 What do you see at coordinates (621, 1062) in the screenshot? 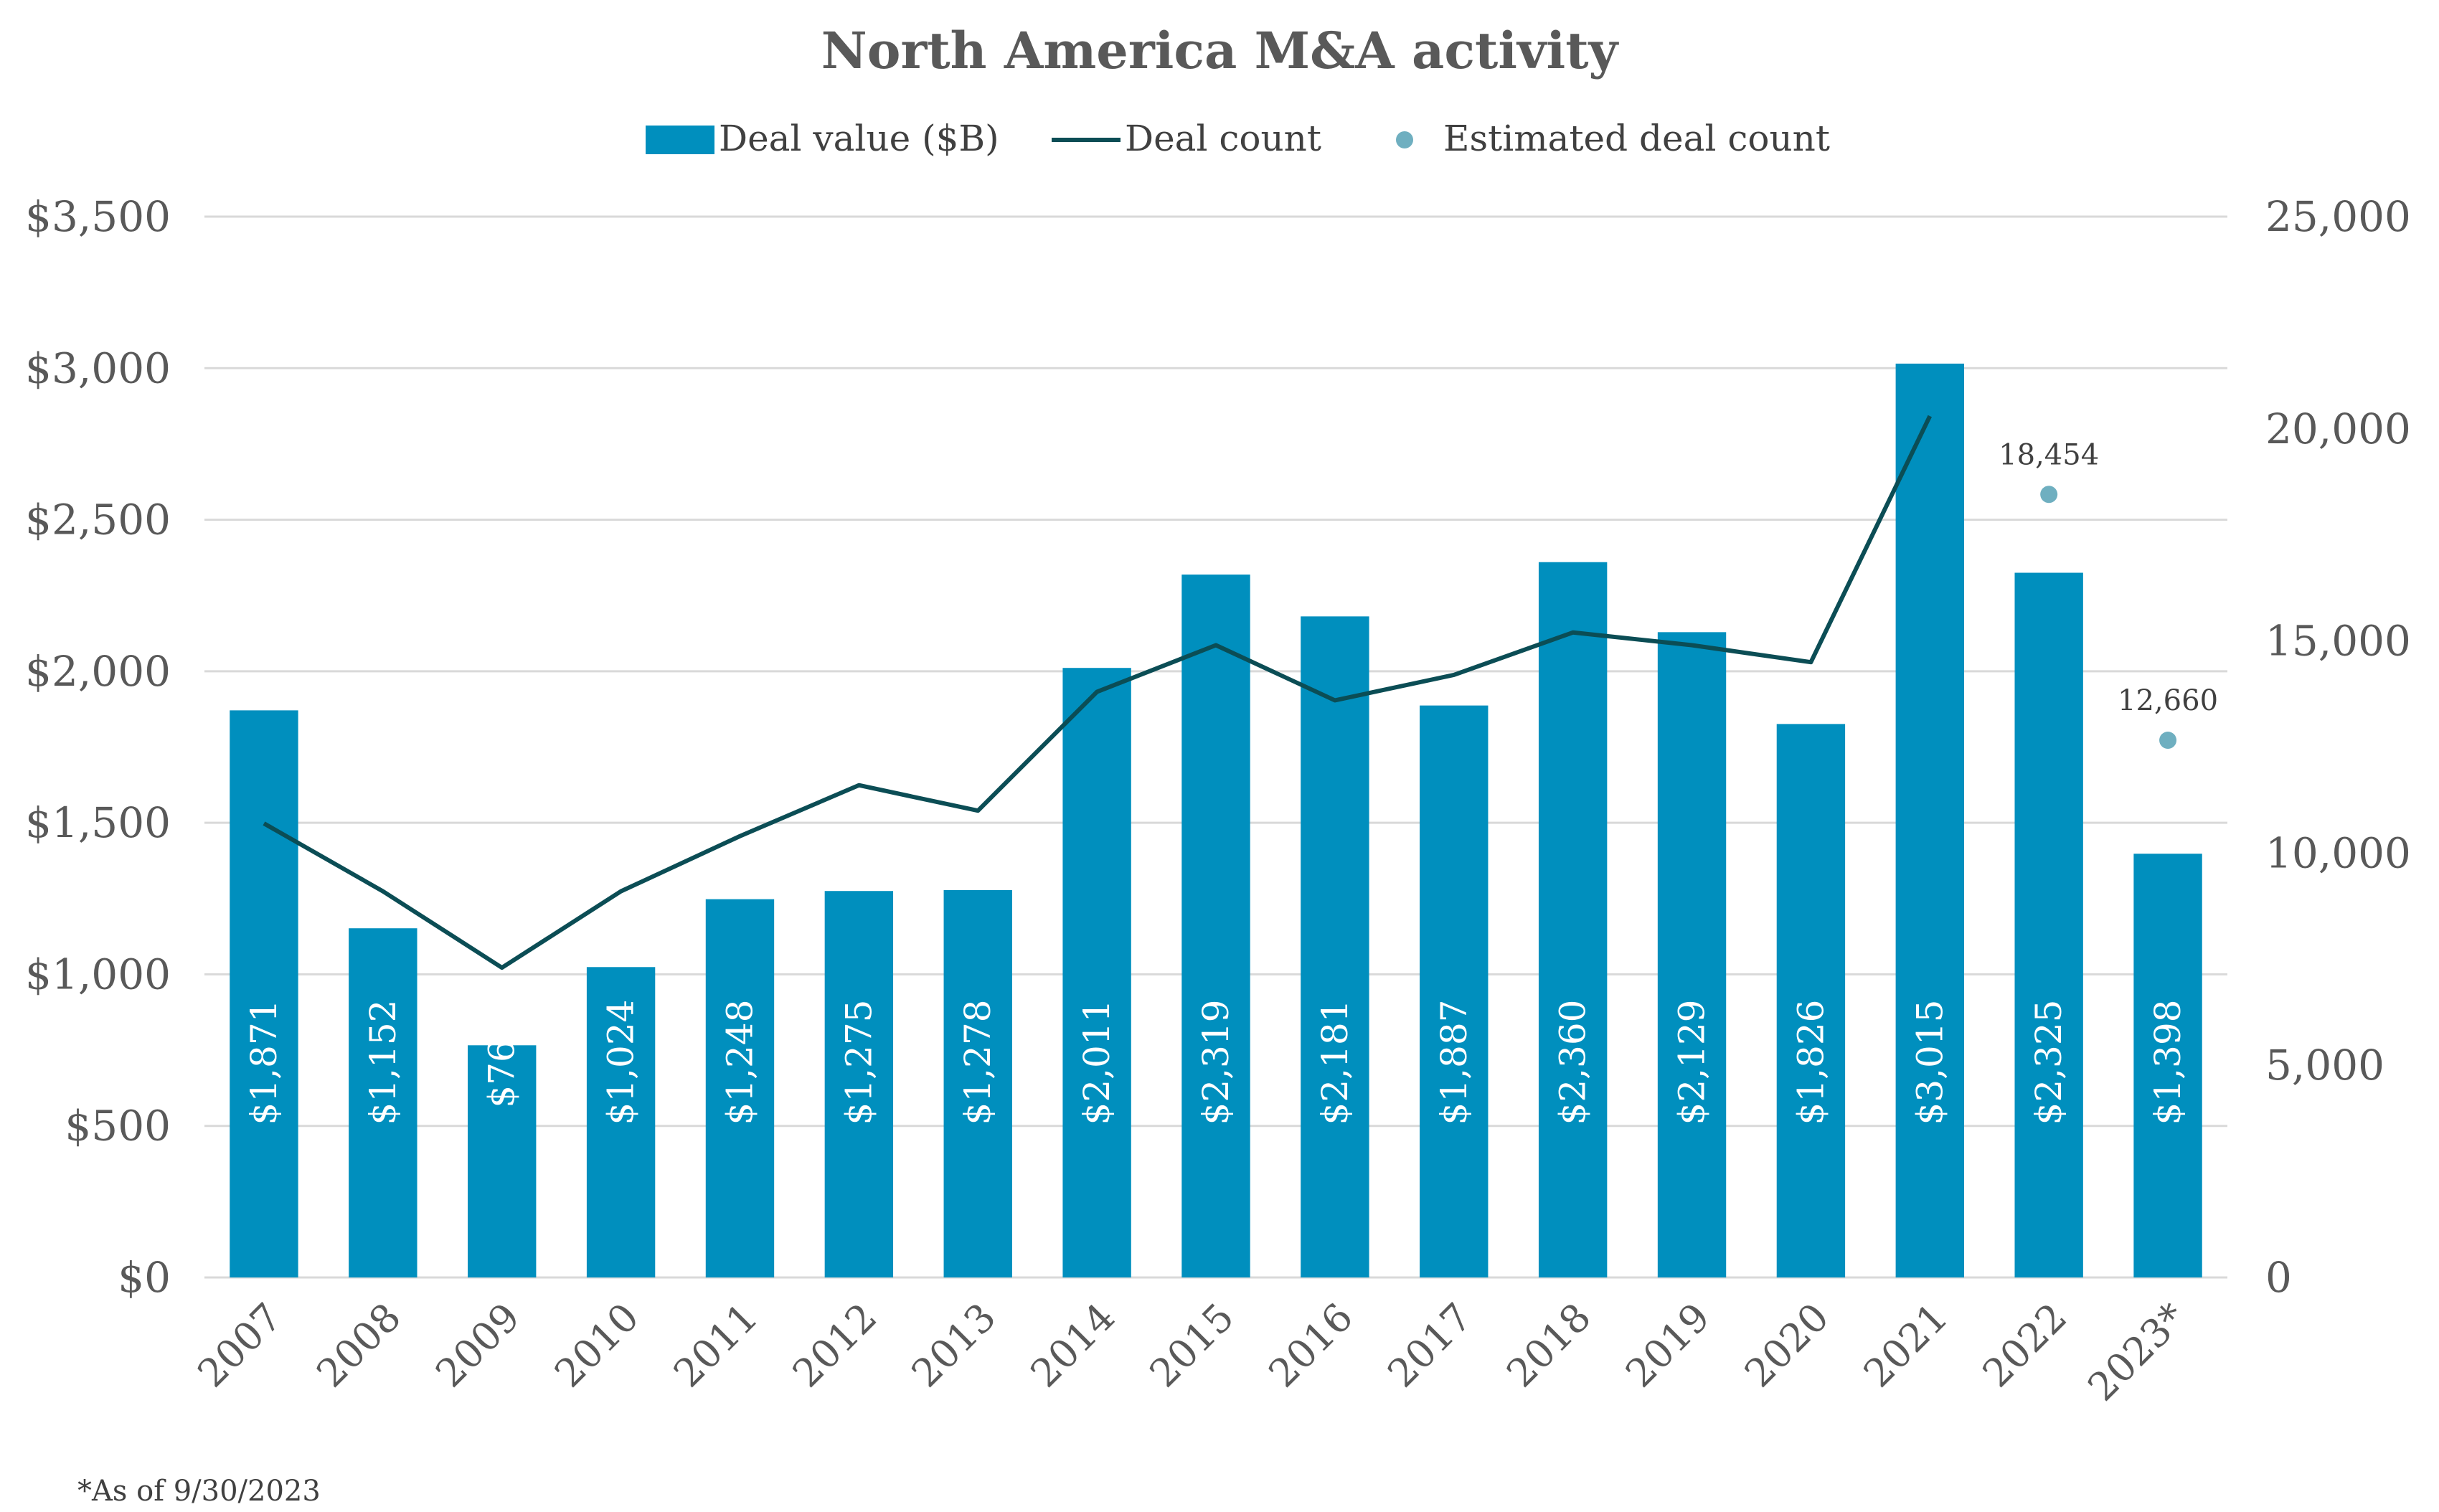
I see `bar-value-label: $1,024` at bounding box center [621, 1062].